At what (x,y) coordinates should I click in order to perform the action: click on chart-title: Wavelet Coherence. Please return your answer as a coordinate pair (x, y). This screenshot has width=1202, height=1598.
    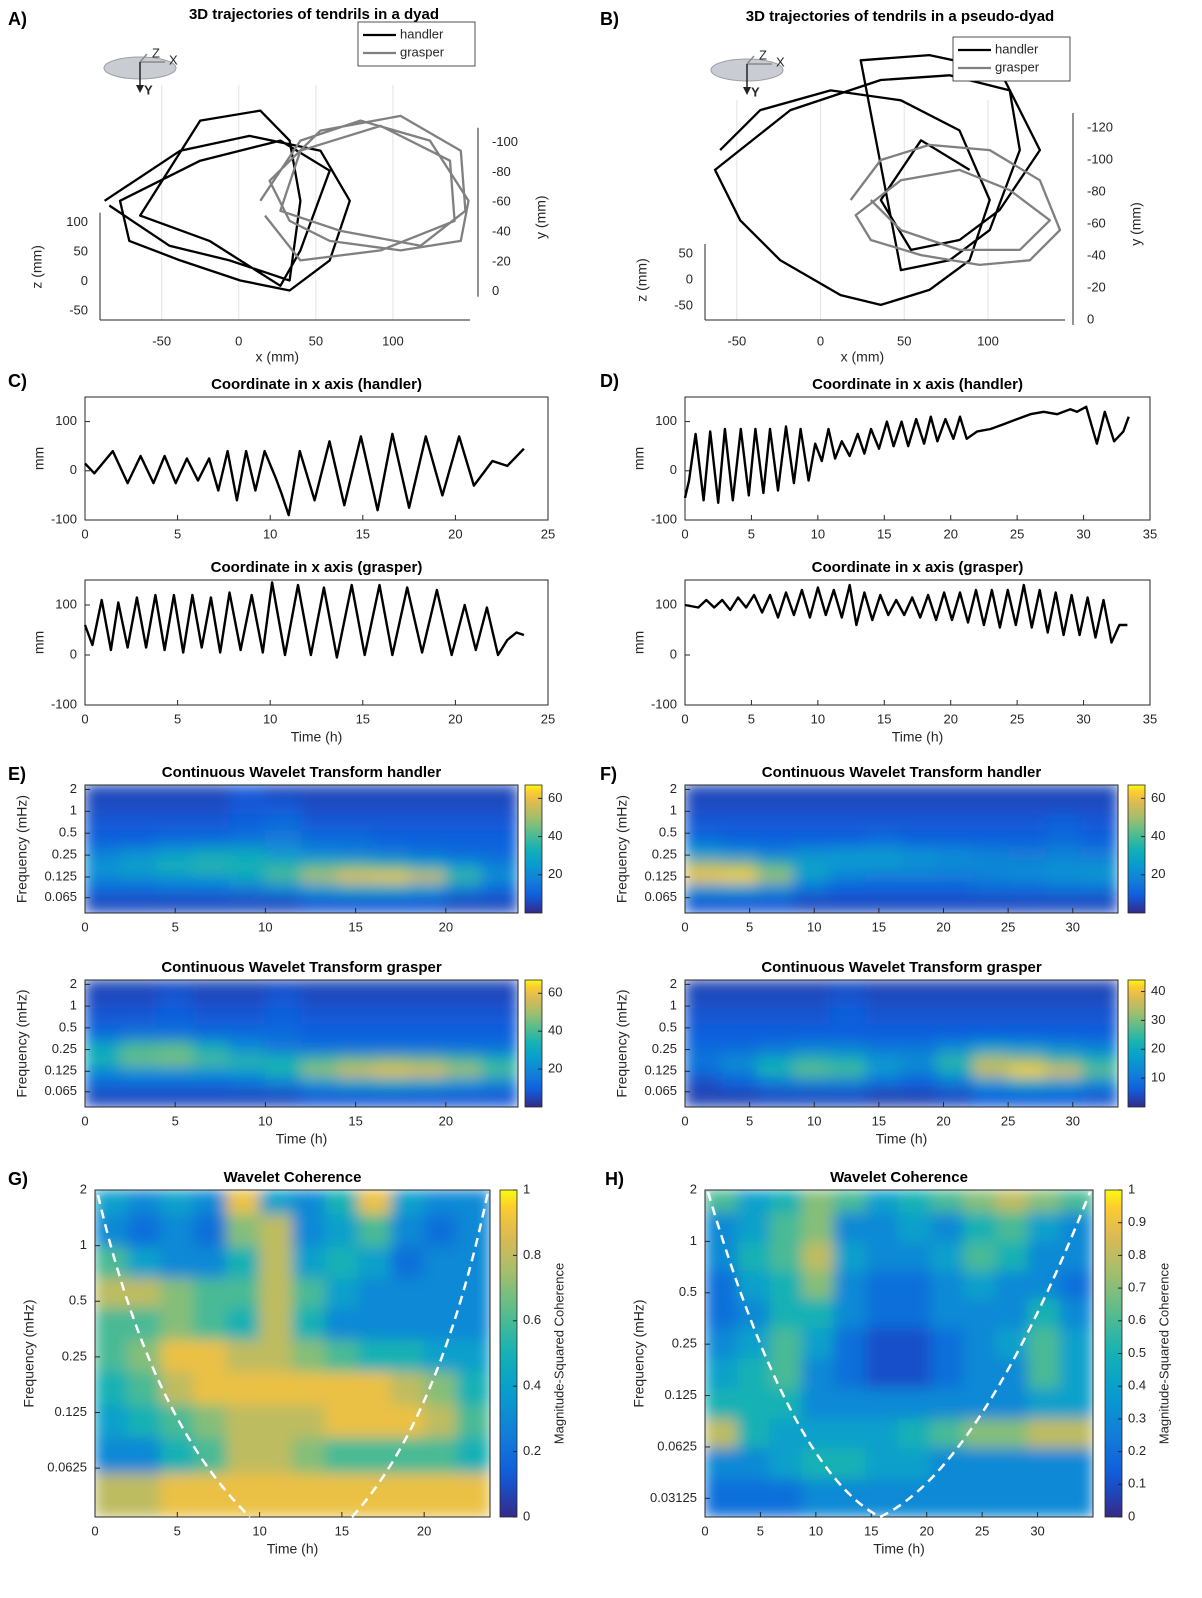
    Looking at the image, I should click on (293, 1177).